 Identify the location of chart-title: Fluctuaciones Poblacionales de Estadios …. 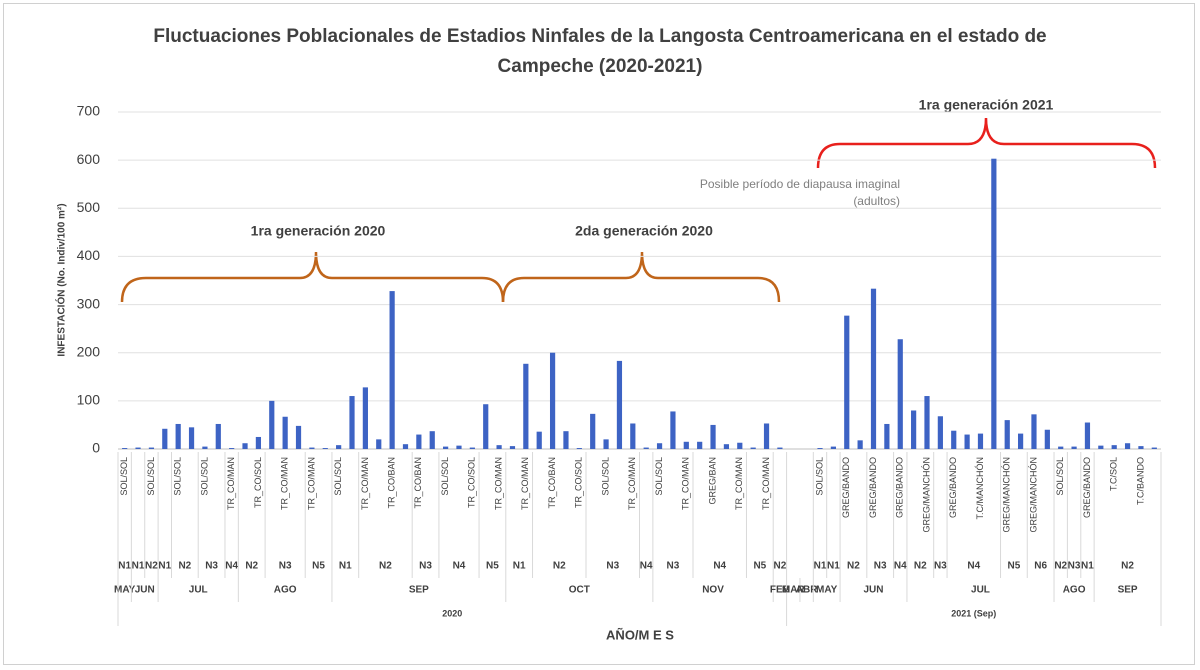
(600, 51).